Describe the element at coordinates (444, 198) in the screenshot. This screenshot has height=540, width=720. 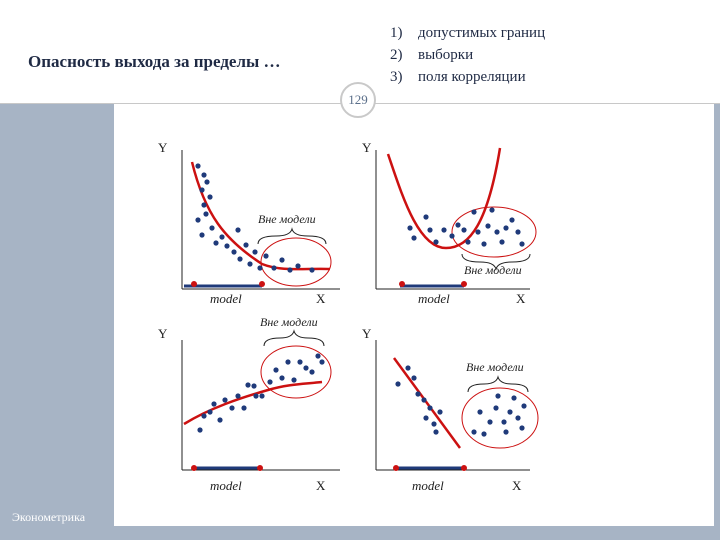
I see `fit-curve` at that location.